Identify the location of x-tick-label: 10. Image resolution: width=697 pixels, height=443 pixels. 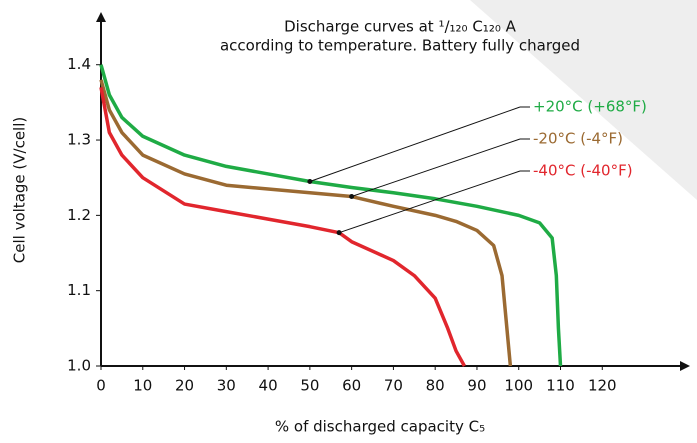
(142, 386).